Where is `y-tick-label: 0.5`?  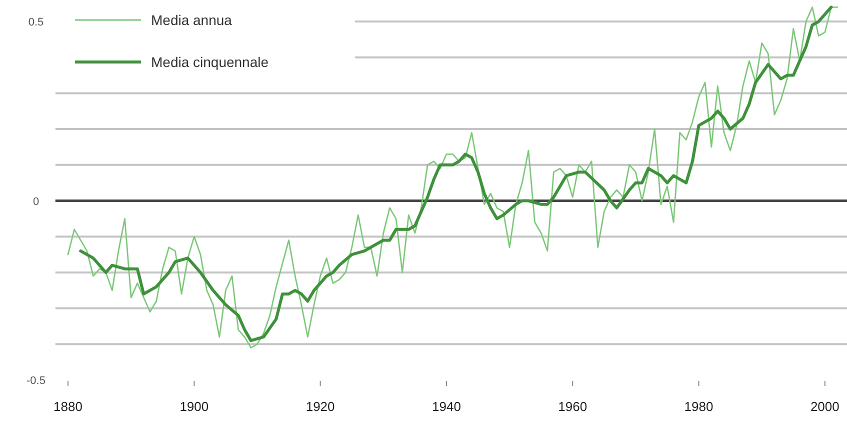 y-tick-label: 0.5 is located at coordinates (36, 22).